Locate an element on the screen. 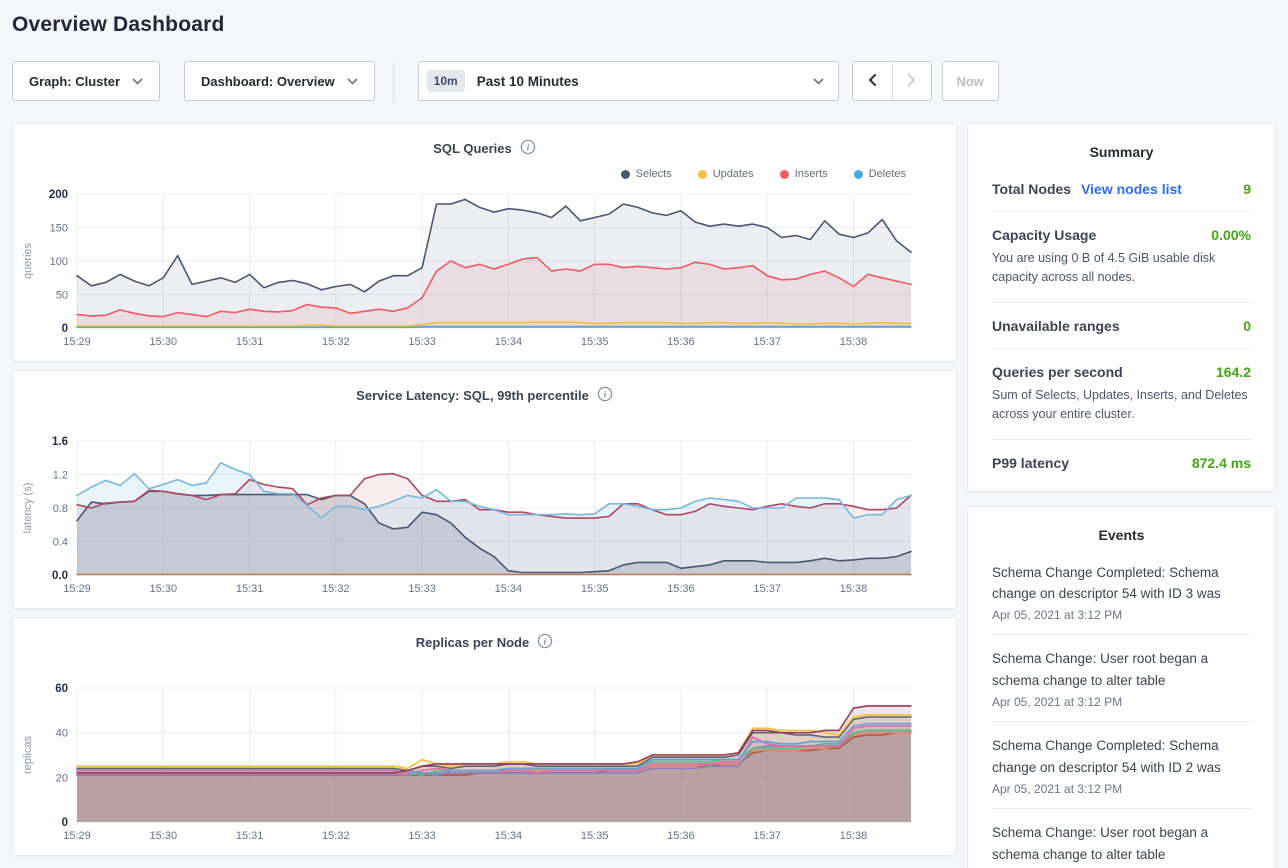 The width and height of the screenshot is (1288, 868). time-step-buttons is located at coordinates (891, 81).